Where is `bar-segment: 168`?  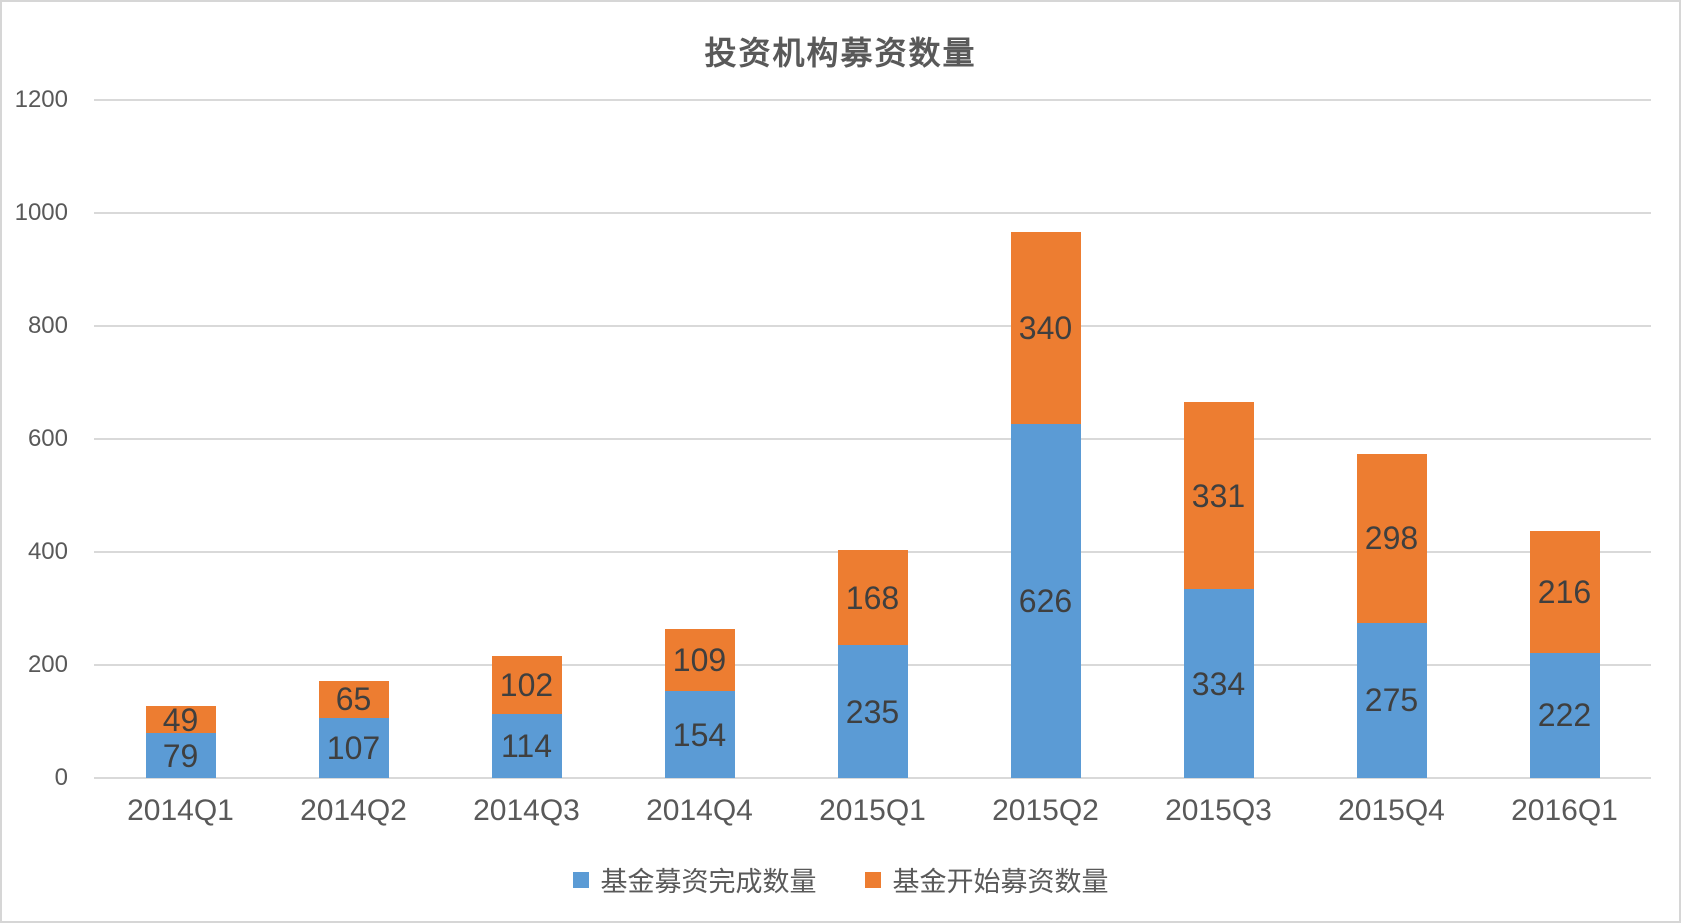 bar-segment: 168 is located at coordinates (872, 598).